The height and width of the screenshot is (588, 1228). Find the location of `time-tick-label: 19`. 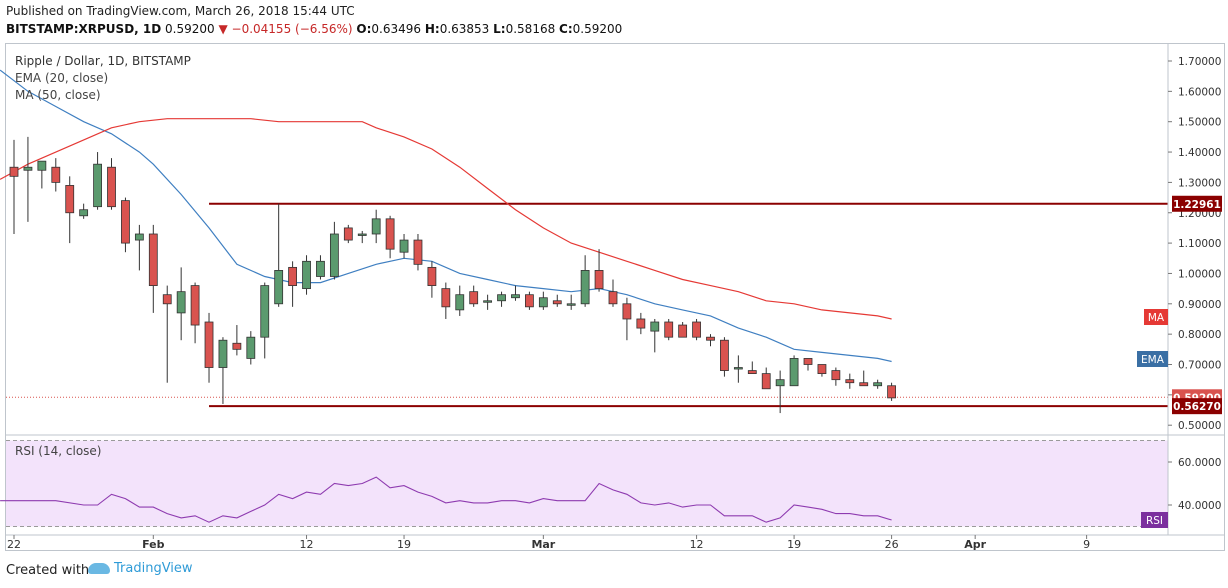

time-tick-label: 19 is located at coordinates (794, 544).